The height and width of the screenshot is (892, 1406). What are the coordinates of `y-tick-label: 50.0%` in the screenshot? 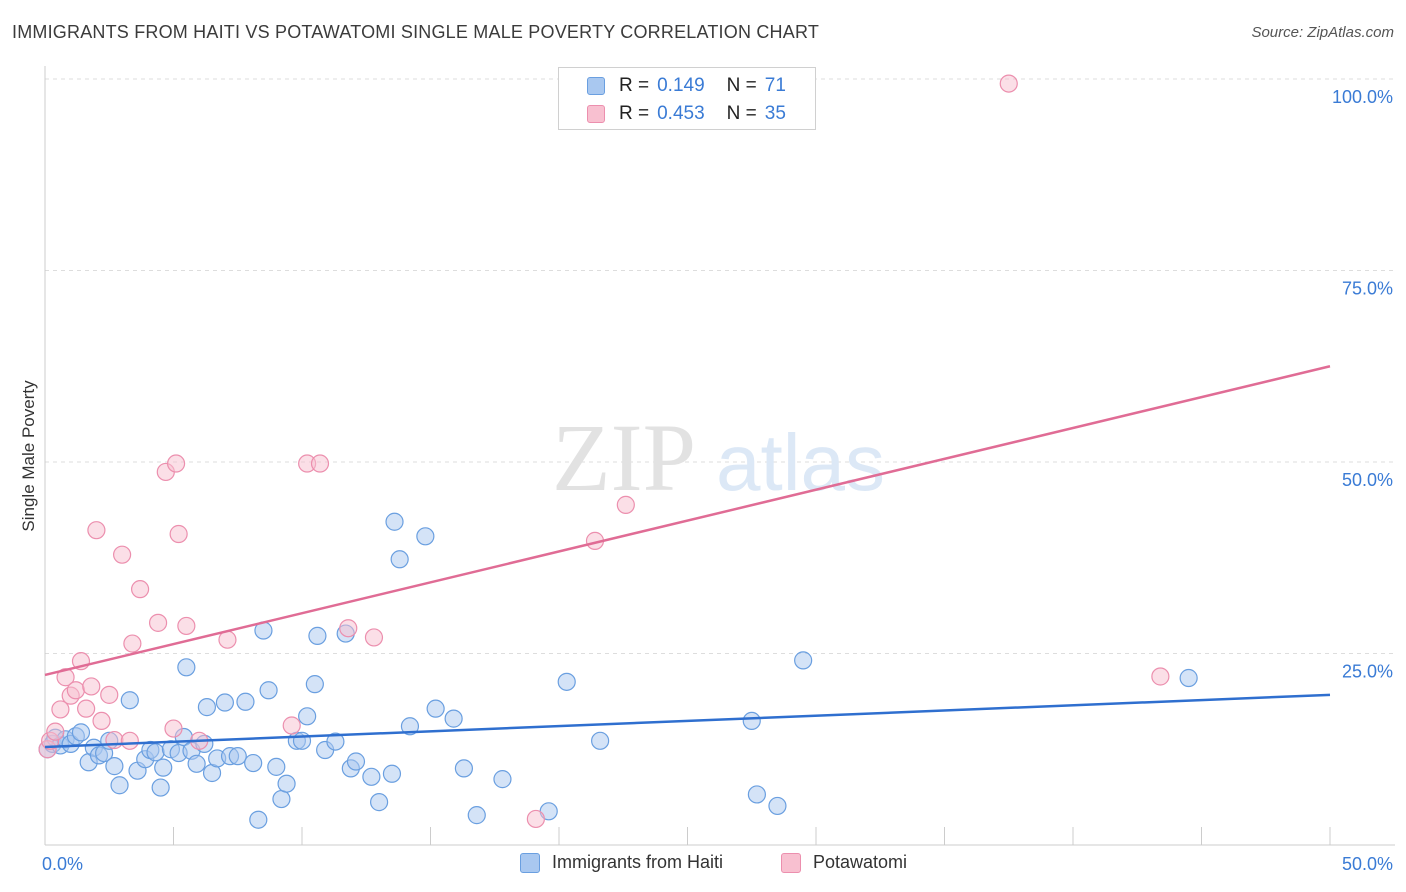 It's located at (1367, 480).